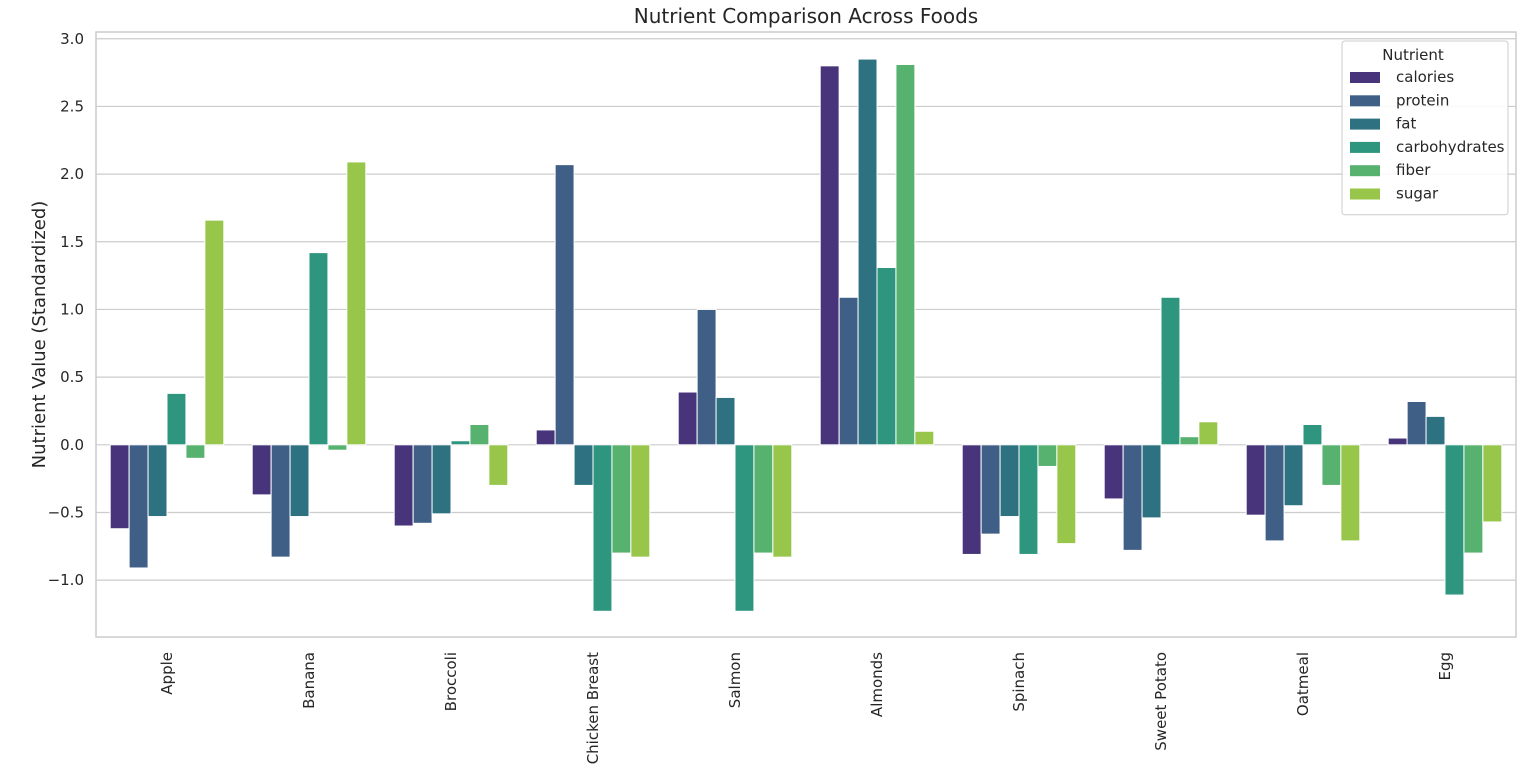 The height and width of the screenshot is (767, 1536). What do you see at coordinates (1151, 481) in the screenshot?
I see `bar-fat-sweet-potato` at bounding box center [1151, 481].